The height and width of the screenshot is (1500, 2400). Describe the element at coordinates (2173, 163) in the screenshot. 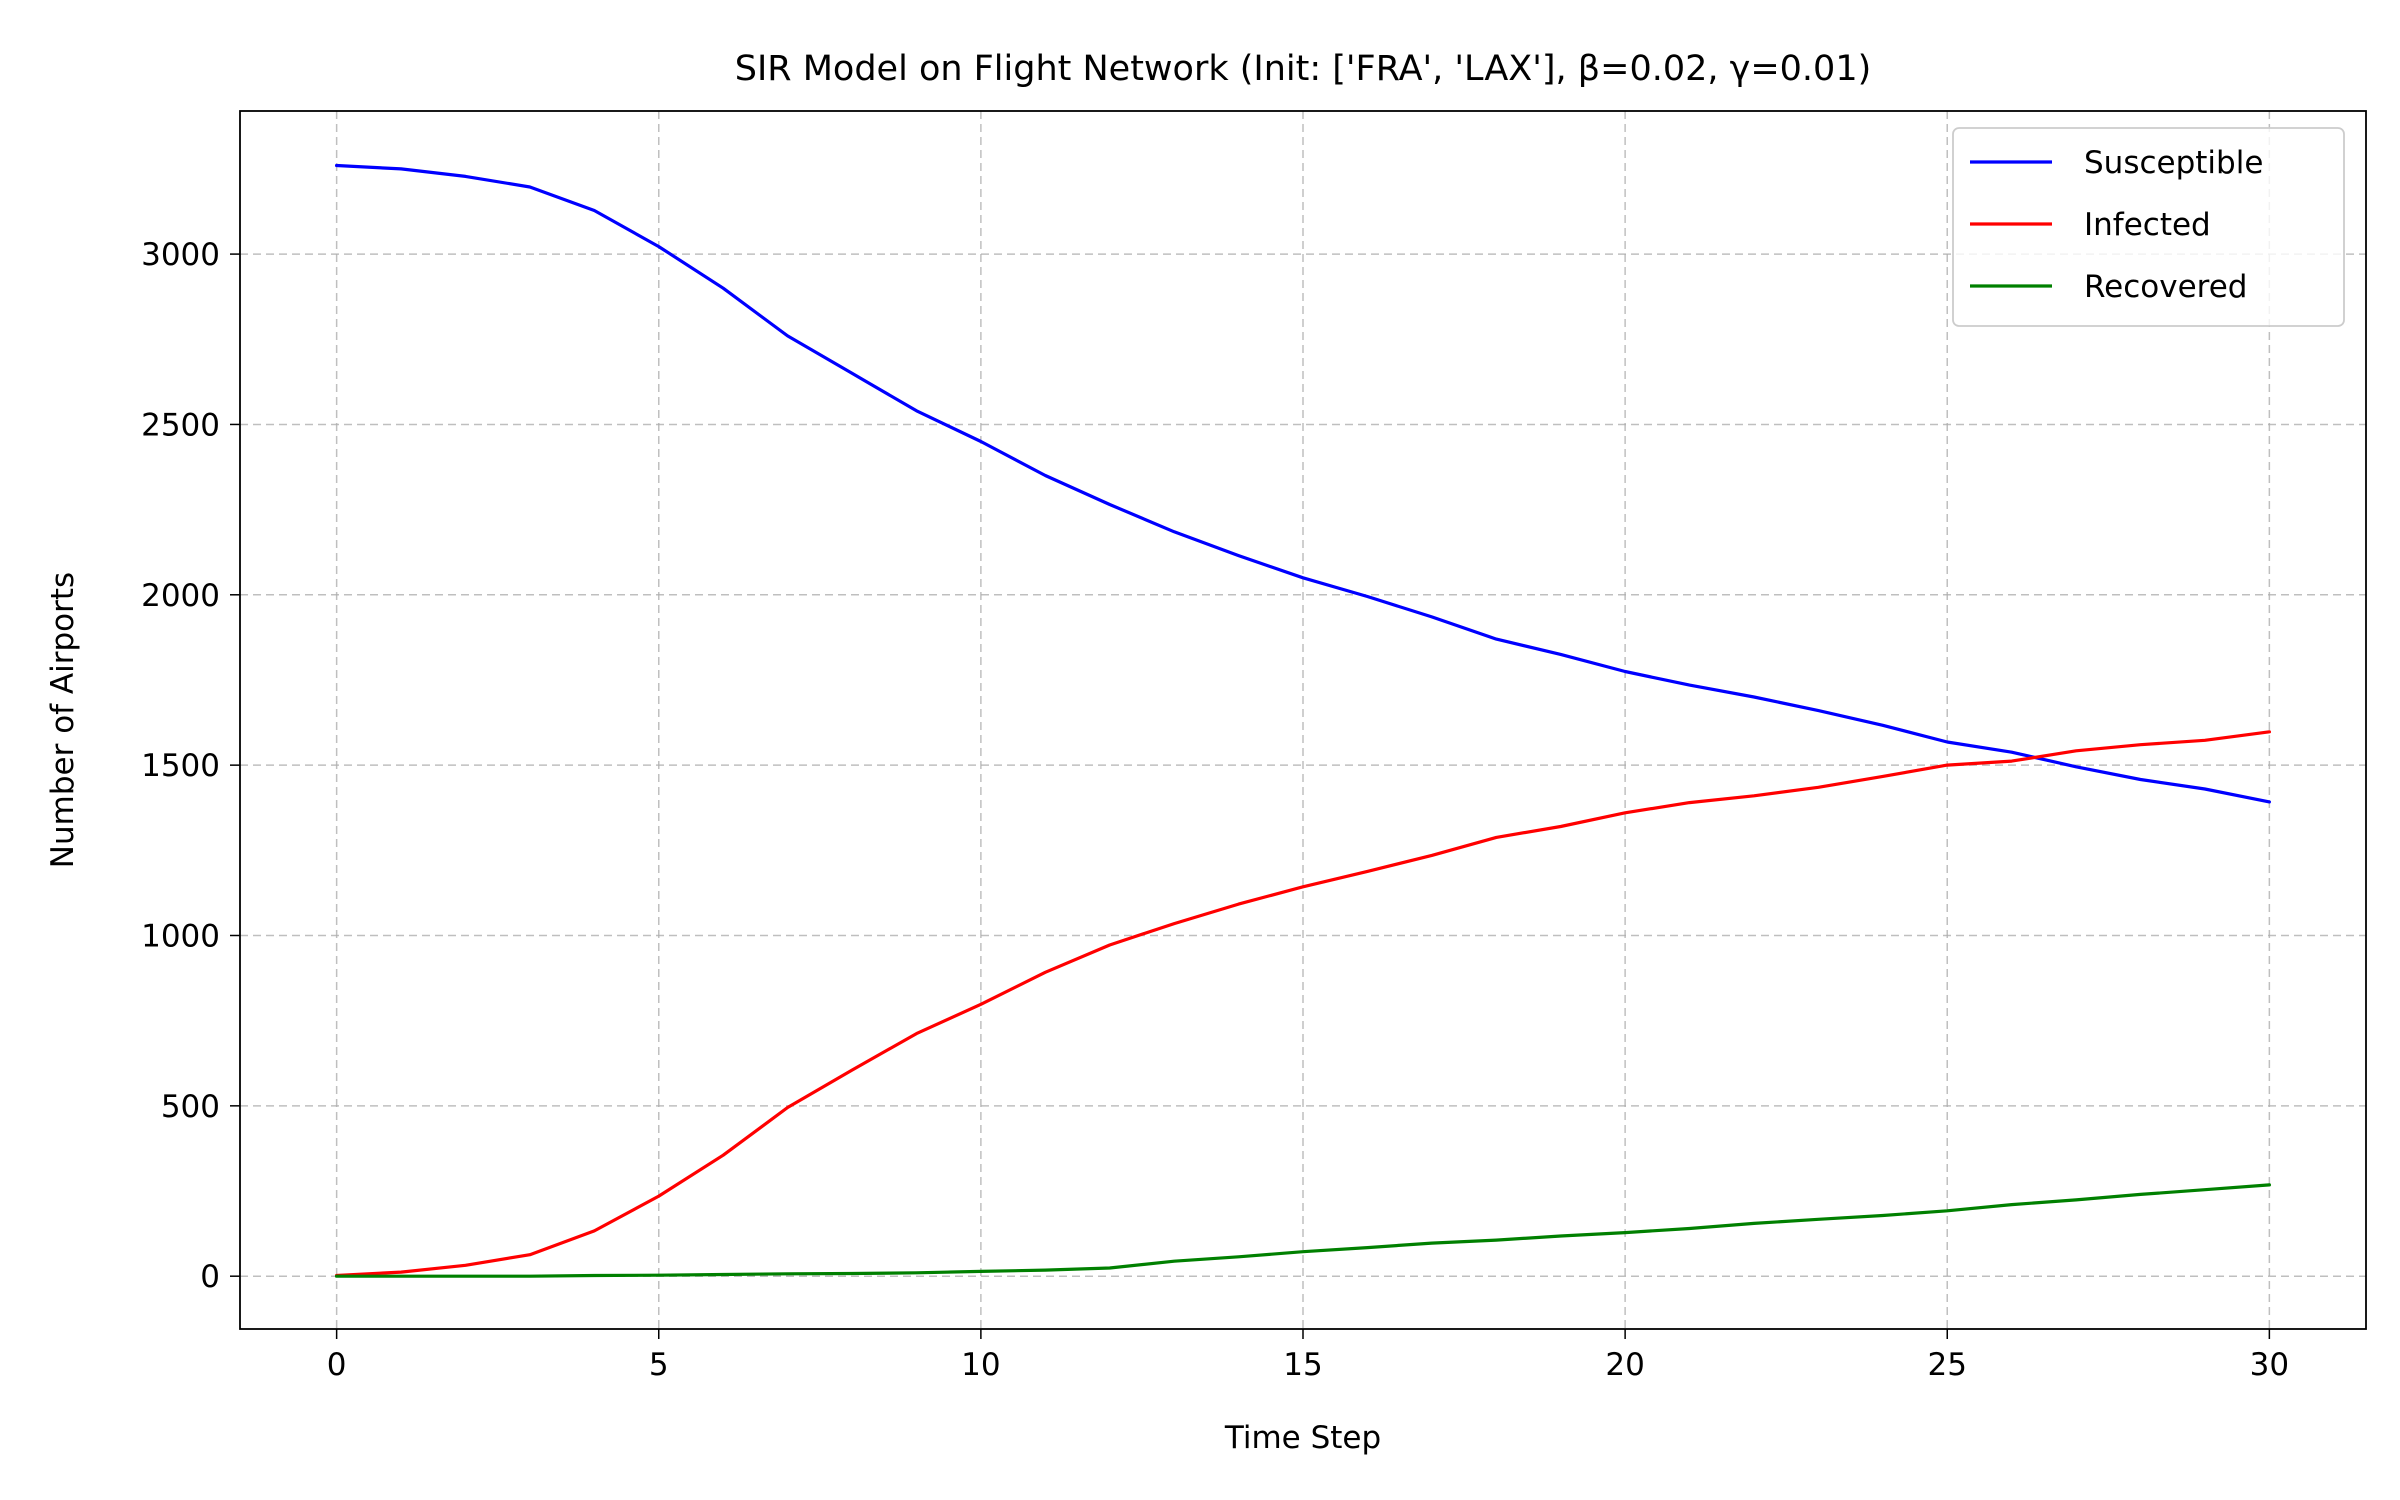

I see `legend-label-susceptible: Susceptible` at that location.